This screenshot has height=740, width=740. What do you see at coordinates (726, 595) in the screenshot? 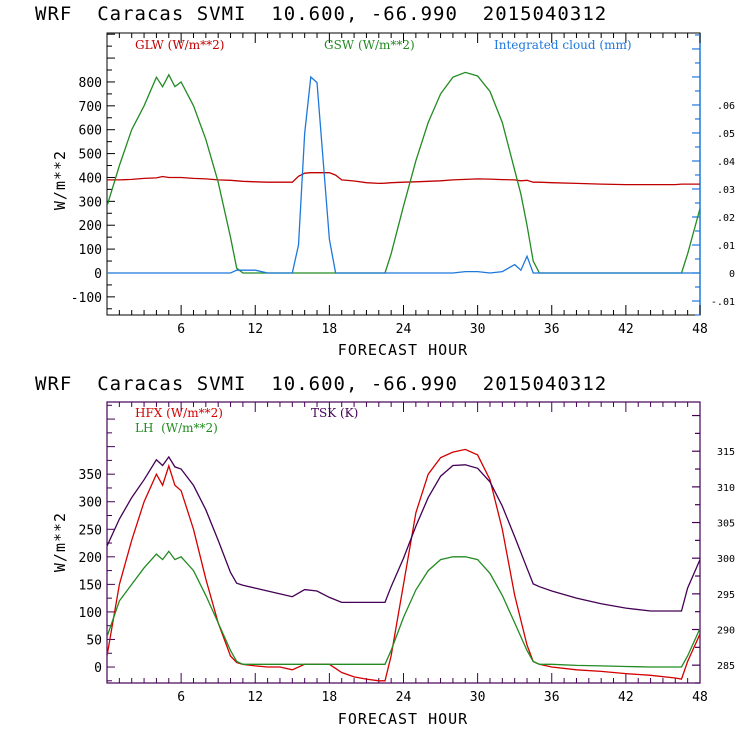
I see `y2-tick-label: 295` at bounding box center [726, 595].